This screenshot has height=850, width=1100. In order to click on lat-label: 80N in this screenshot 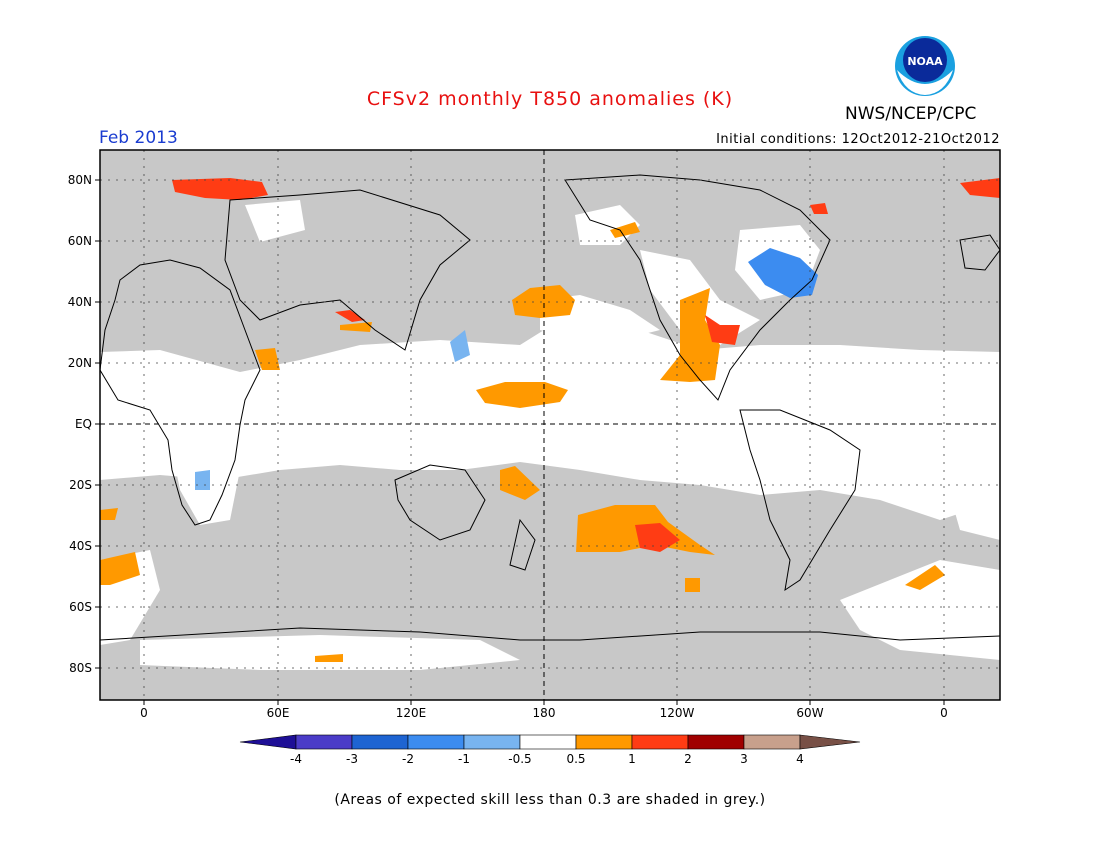, I will do `click(79, 180)`.